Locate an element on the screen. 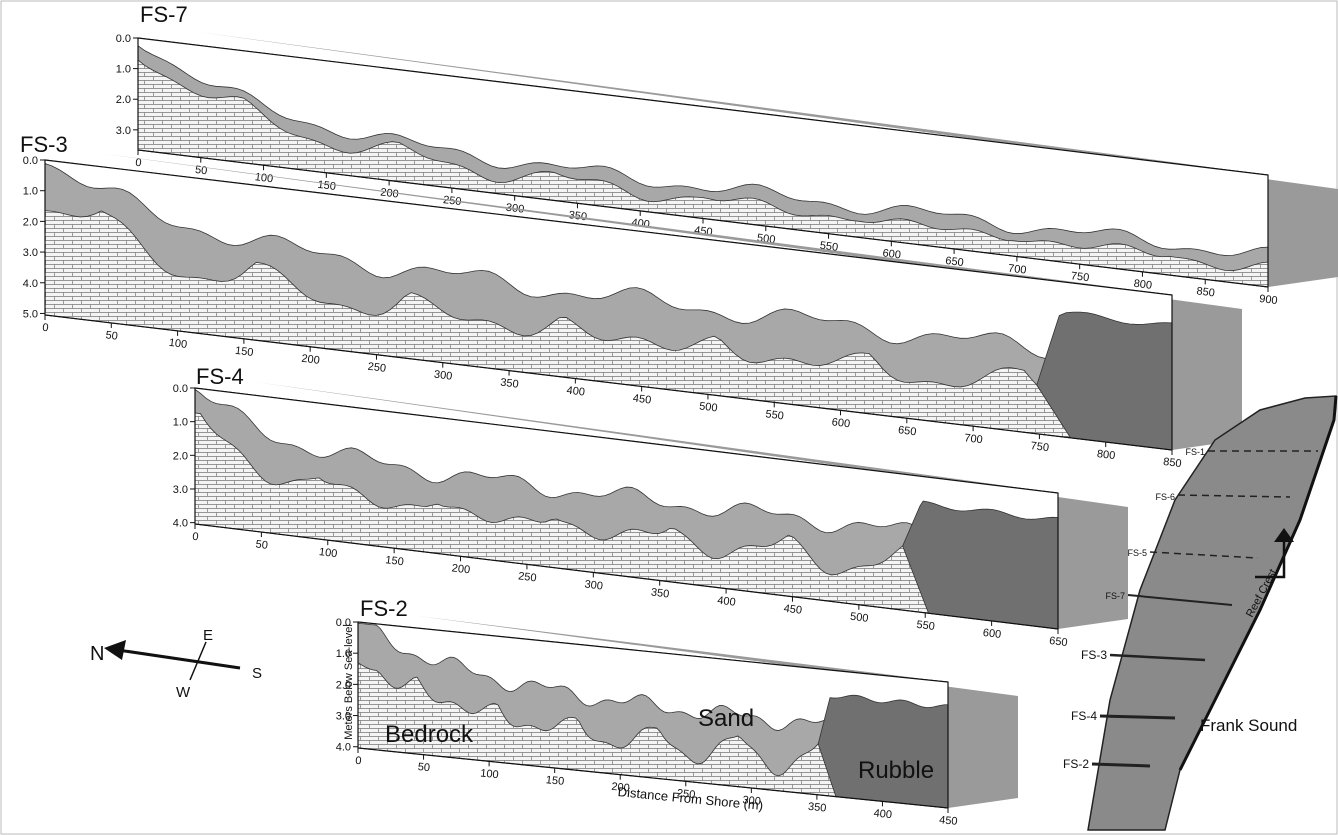 The width and height of the screenshot is (1338, 835). transect-label: FS-2 is located at coordinates (1076, 764).